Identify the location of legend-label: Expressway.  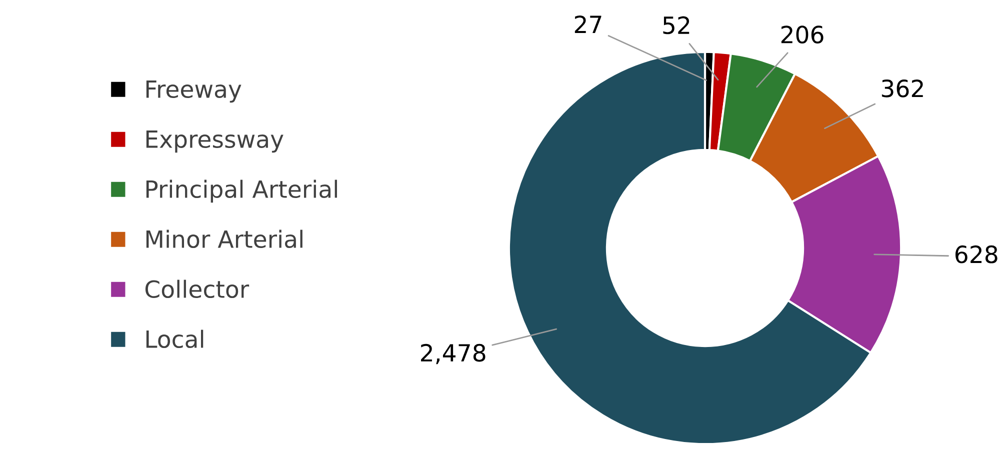
(215, 141).